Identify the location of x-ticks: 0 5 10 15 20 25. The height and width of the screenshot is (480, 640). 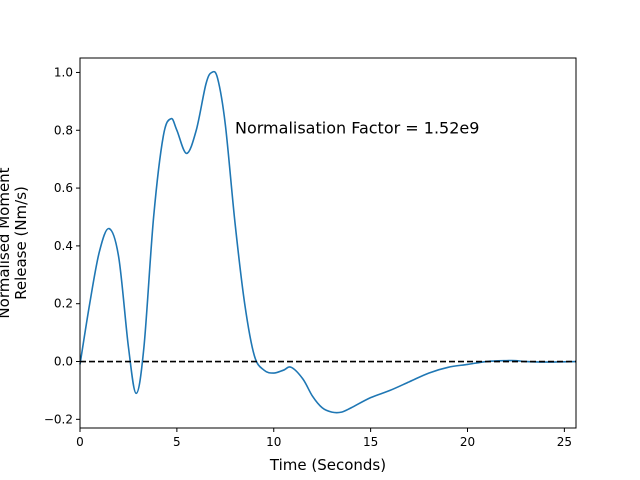
(324, 438).